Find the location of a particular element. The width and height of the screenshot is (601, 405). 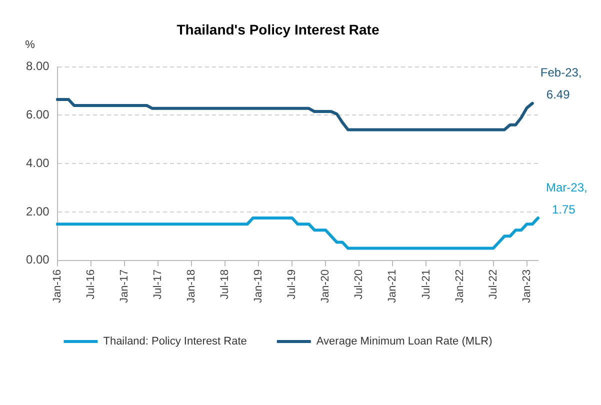

x-tick-label: Jul-21 is located at coordinates (426, 284).